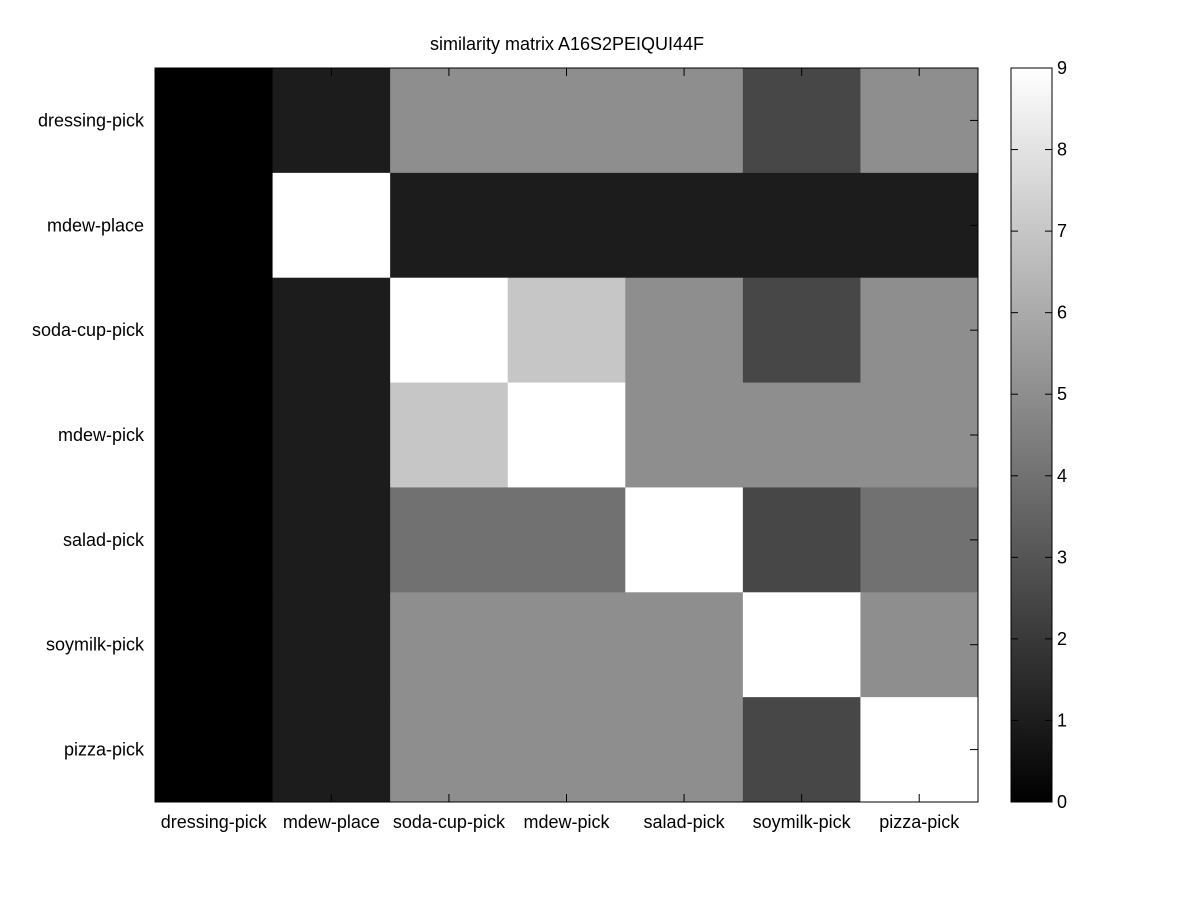 This screenshot has width=1200, height=906. I want to click on y-tick-label: mdew-place, so click(95, 225).